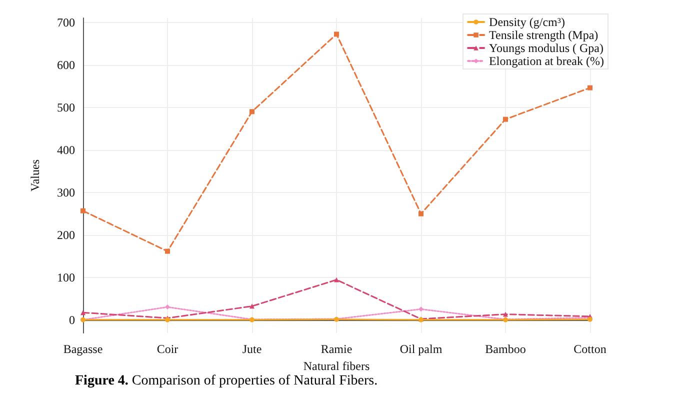 Image resolution: width=698 pixels, height=397 pixels. Describe the element at coordinates (336, 365) in the screenshot. I see `x-axis-title: Natural fibers` at that location.